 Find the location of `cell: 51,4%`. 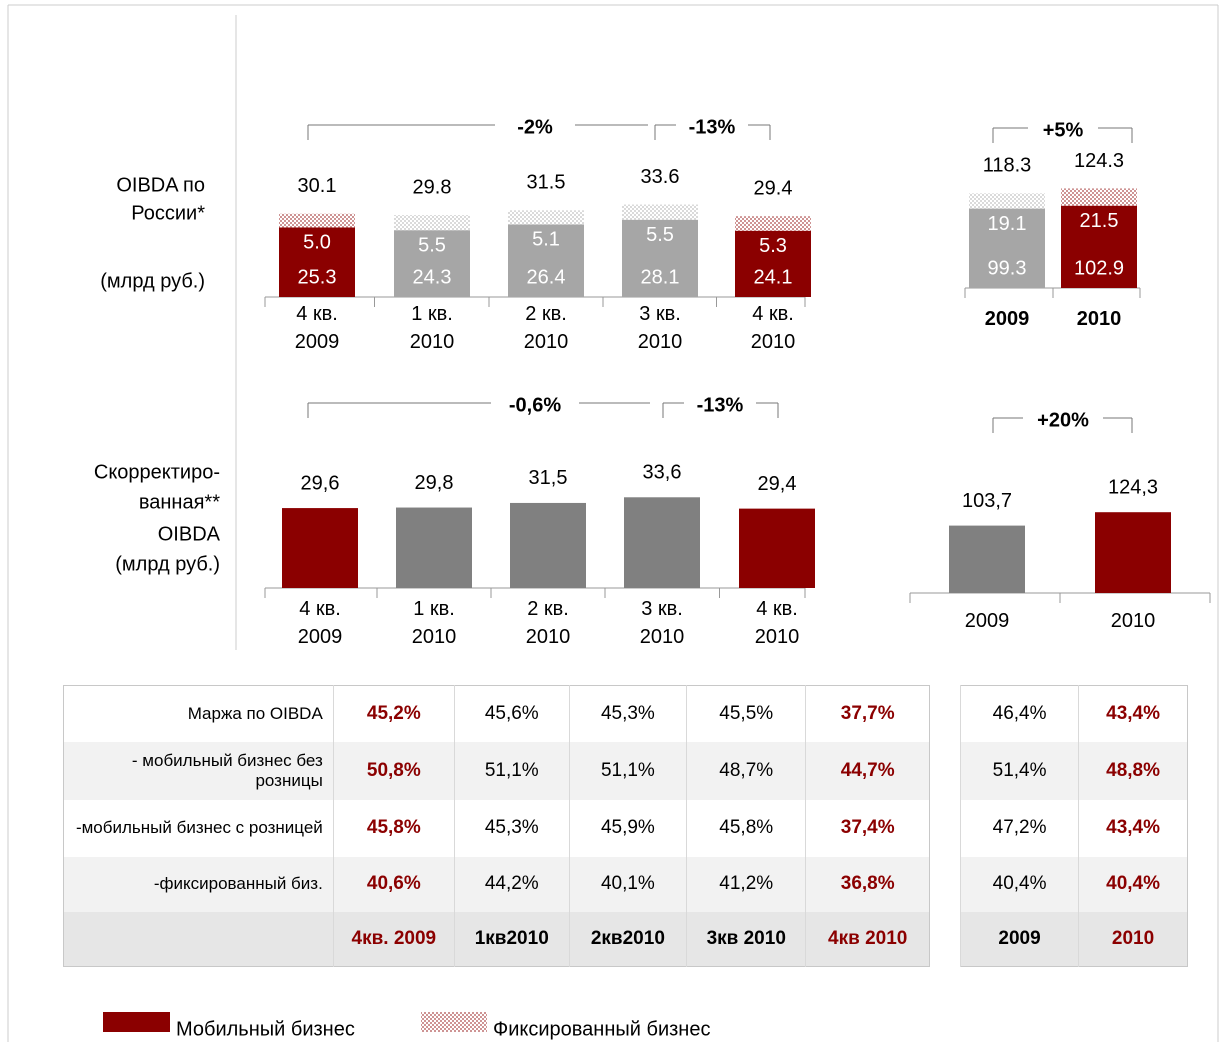

cell: 51,4% is located at coordinates (1019, 770).